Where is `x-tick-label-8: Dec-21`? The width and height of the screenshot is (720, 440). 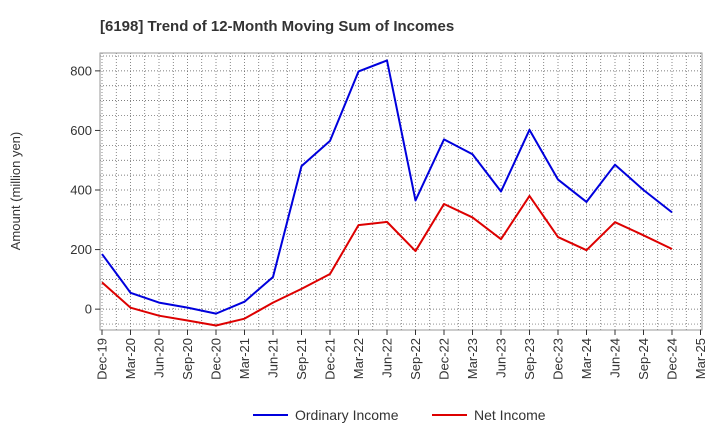 x-tick-label-8: Dec-21 is located at coordinates (330, 359).